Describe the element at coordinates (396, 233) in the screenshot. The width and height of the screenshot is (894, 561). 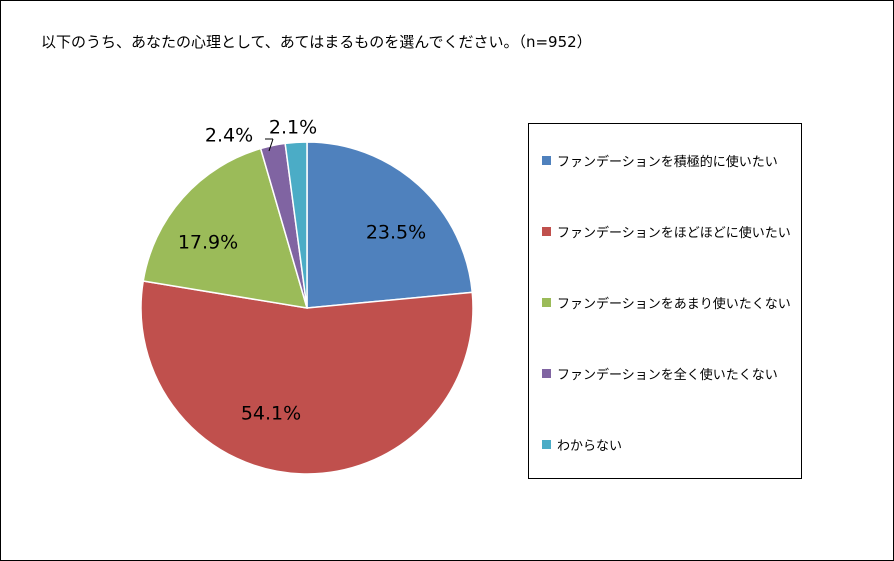
I see `data-label-1: 23.5%` at that location.